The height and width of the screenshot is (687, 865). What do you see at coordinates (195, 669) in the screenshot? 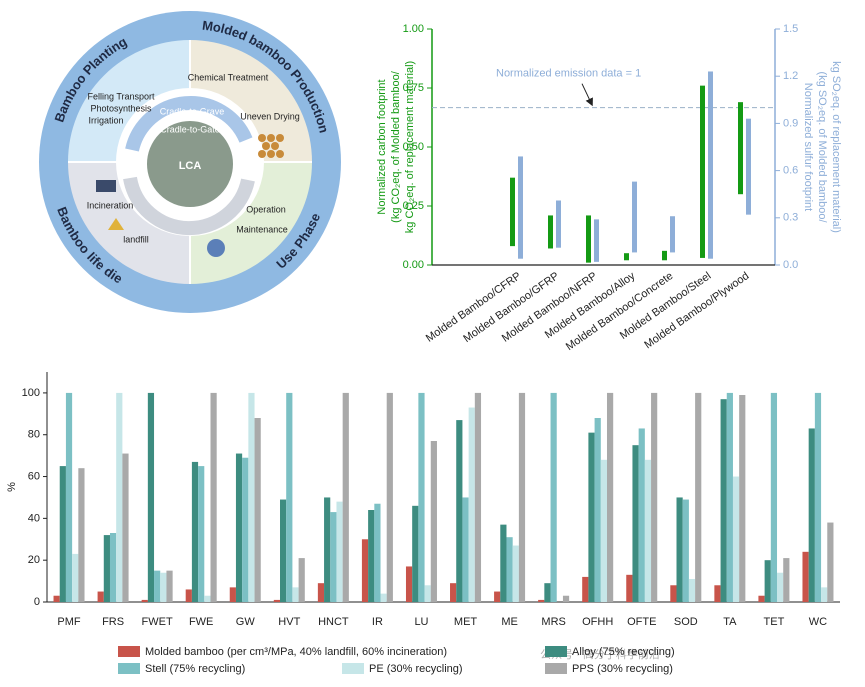
I see `legend-label: Stell (75% recycling)` at bounding box center [195, 669].